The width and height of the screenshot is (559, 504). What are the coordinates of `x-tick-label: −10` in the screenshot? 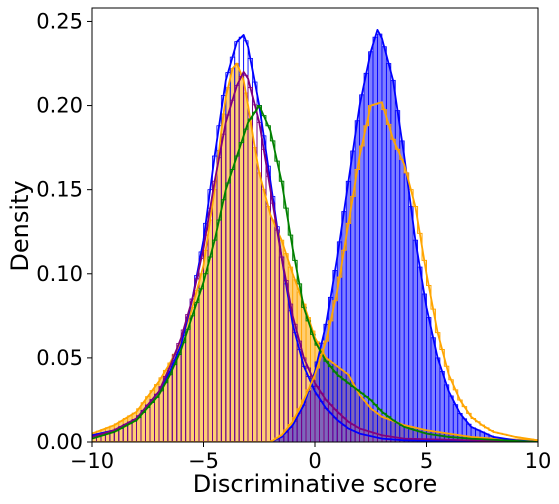 It's located at (92, 461).